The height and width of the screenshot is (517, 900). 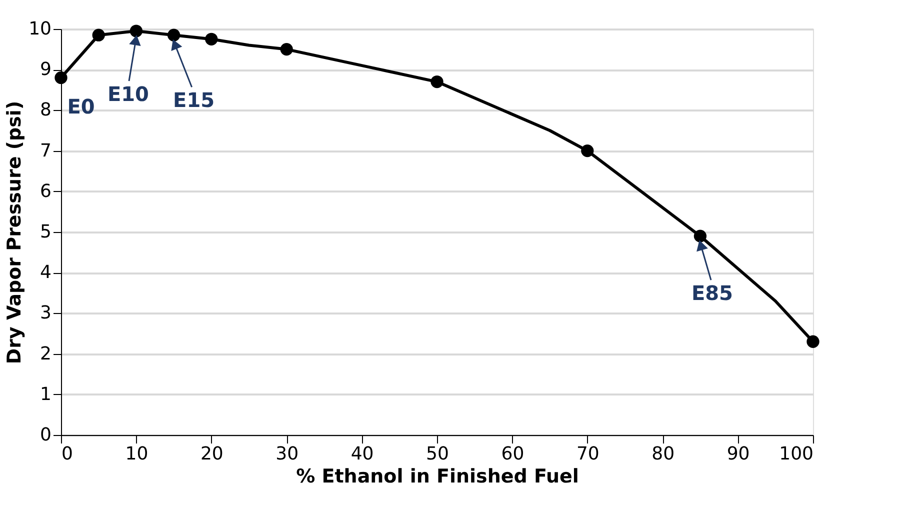 I want to click on y-tick-label: 9, so click(x=46, y=69).